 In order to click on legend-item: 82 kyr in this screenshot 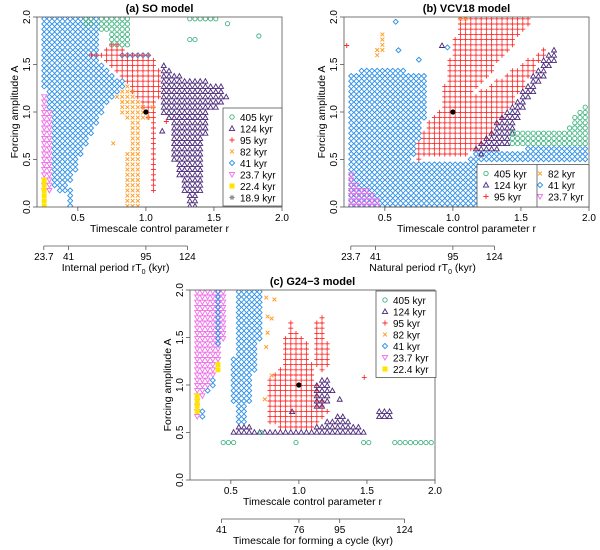, I will do `click(401, 336)`.